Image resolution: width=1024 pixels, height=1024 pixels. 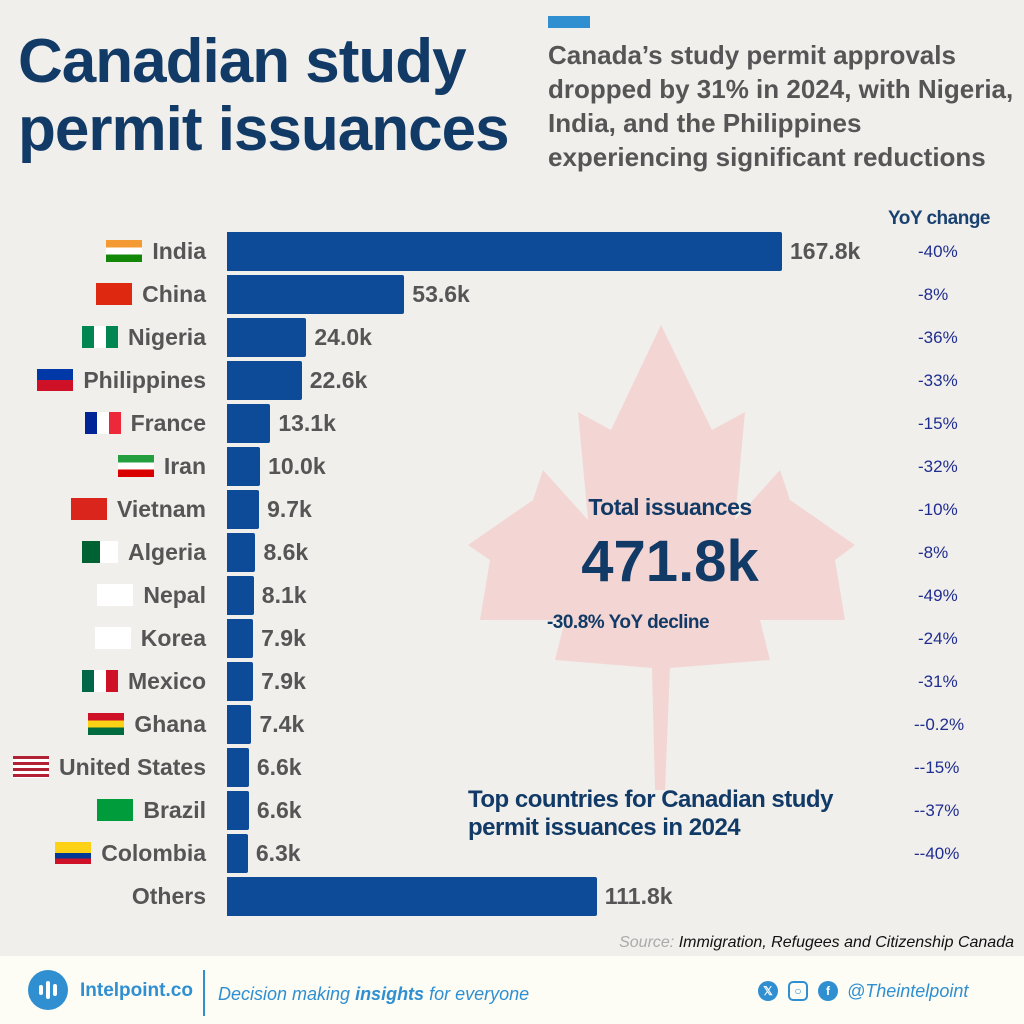 What do you see at coordinates (100, 681) in the screenshot?
I see `flag-mexico-icon` at bounding box center [100, 681].